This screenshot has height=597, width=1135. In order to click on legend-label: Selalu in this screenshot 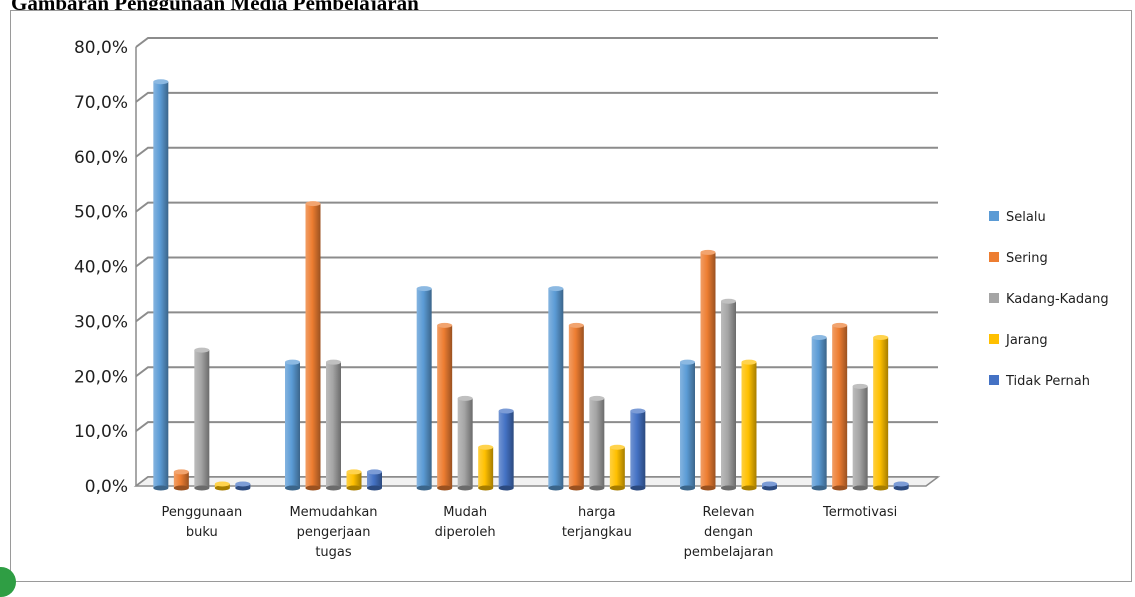, I will do `click(1026, 217)`.